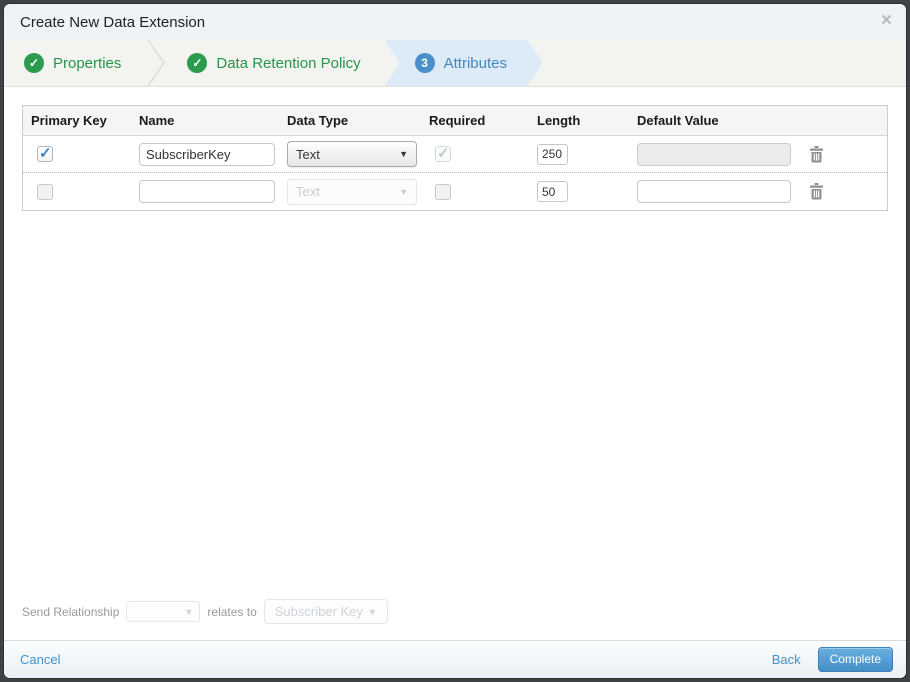 Image resolution: width=910 pixels, height=682 pixels. What do you see at coordinates (886, 20) in the screenshot?
I see `close-icon: ×` at bounding box center [886, 20].